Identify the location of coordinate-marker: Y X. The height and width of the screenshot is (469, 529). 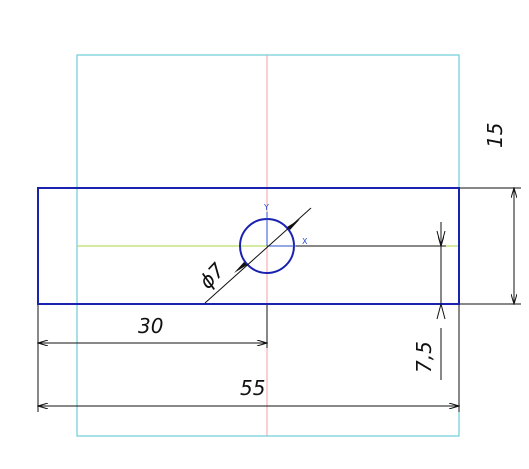
(285, 225).